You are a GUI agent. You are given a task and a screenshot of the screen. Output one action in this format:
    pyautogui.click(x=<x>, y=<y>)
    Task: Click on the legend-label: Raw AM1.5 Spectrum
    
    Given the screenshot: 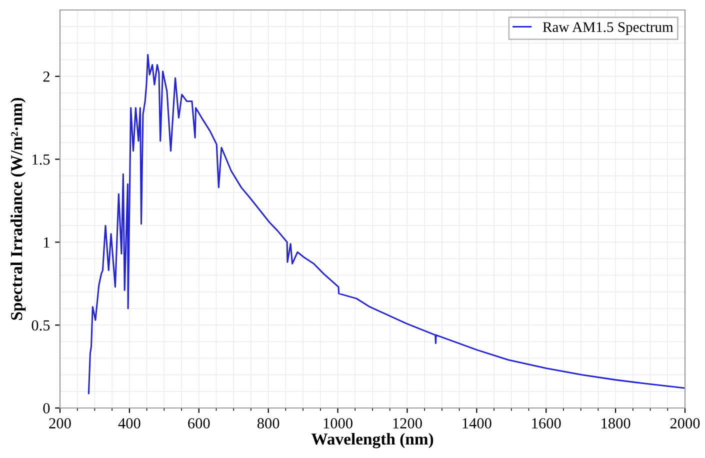 What is the action you would take?
    pyautogui.click(x=608, y=28)
    